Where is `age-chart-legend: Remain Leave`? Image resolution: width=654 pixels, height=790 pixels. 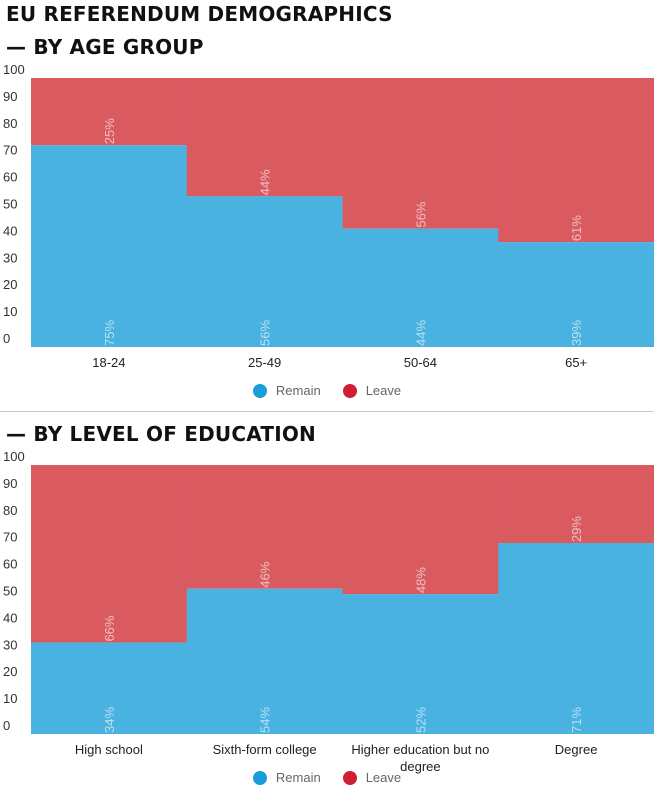 age-chart-legend: Remain Leave is located at coordinates (327, 390).